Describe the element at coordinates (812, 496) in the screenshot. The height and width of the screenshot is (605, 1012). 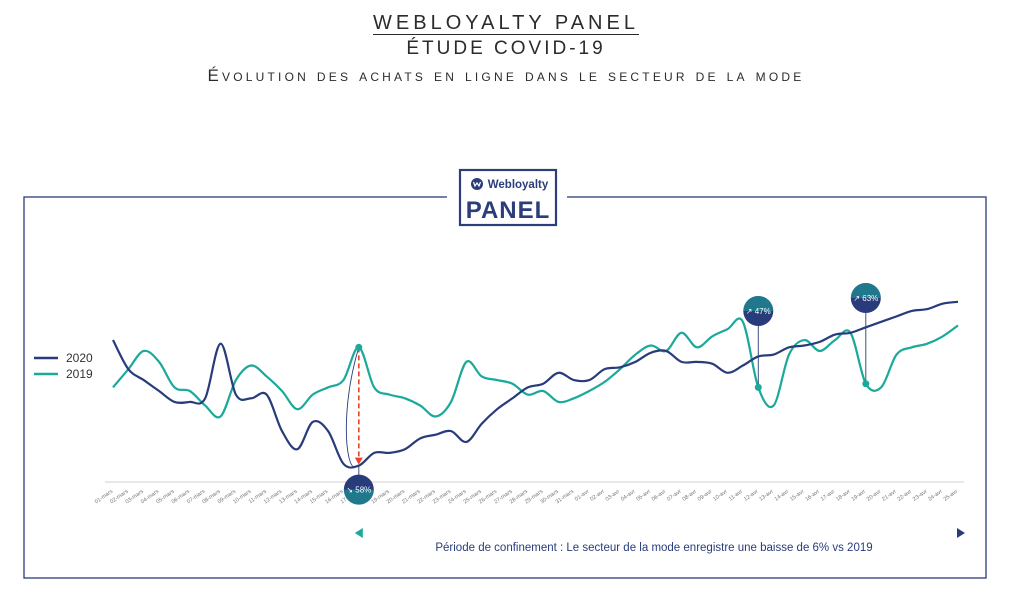
I see `x-tick-label: 16-avr` at that location.